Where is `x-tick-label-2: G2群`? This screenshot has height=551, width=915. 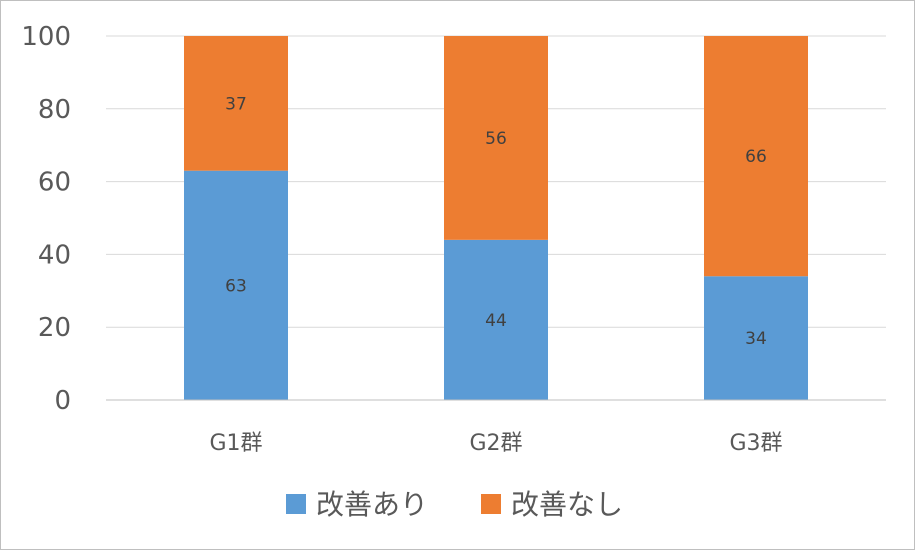 x-tick-label-2: G2群 is located at coordinates (495, 443).